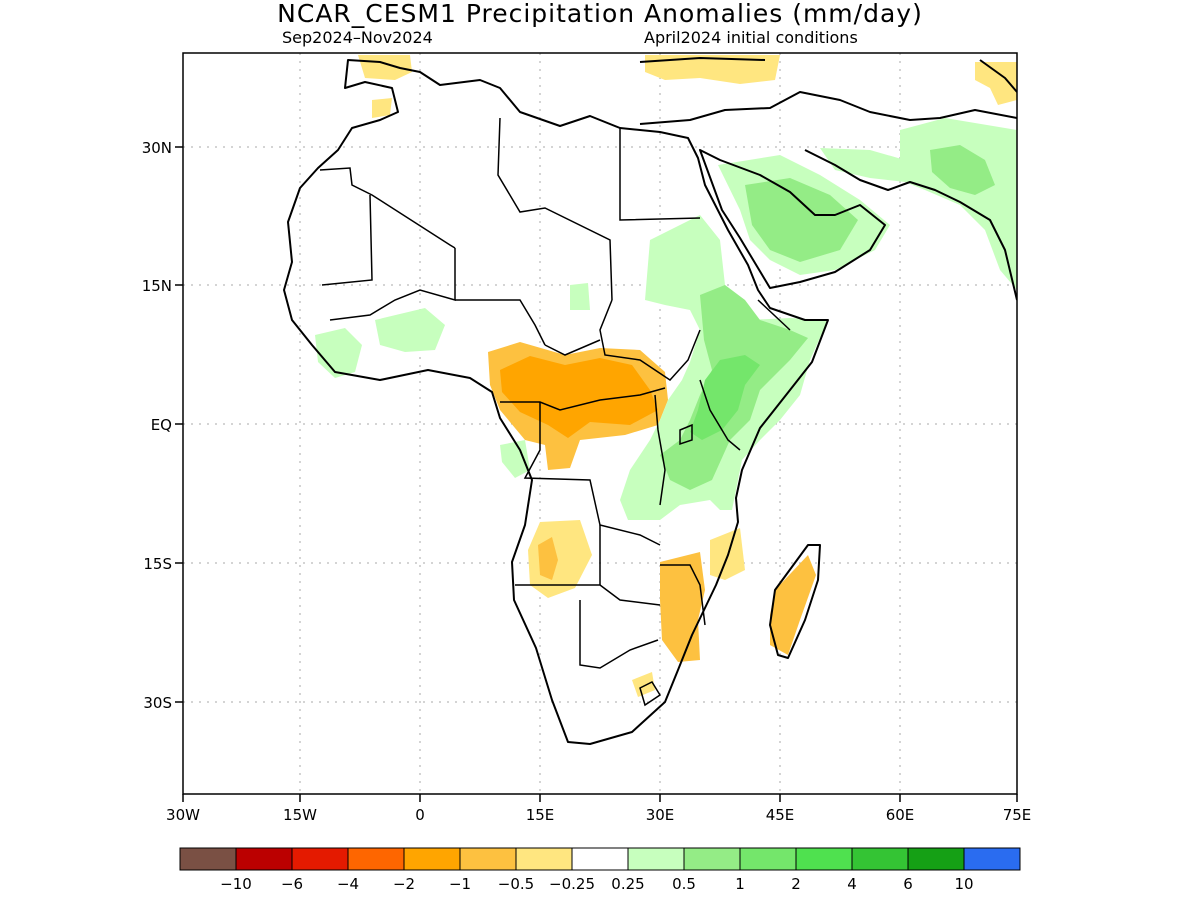 The image size is (1200, 900). I want to click on init-label: April2024 initial conditions, so click(751, 37).